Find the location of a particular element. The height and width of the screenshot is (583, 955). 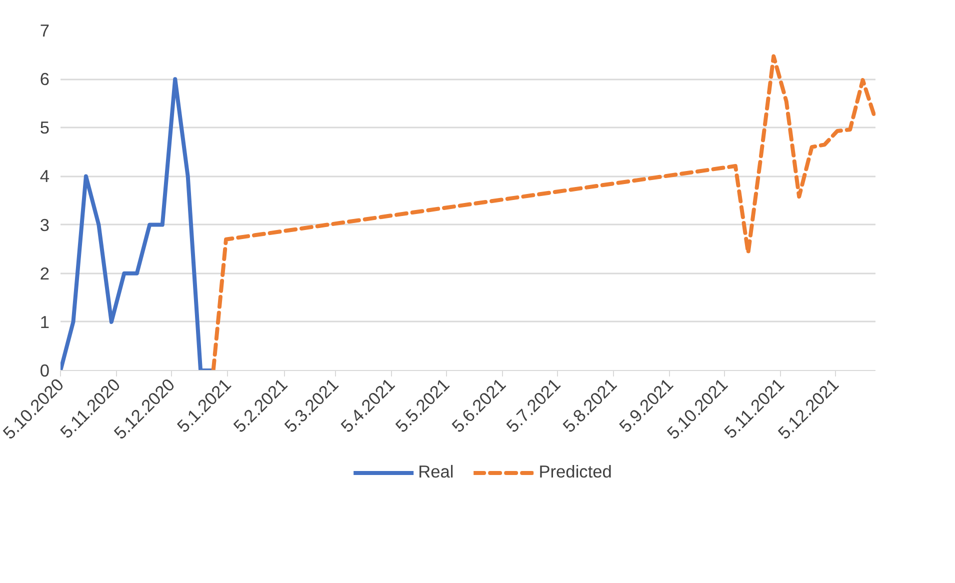

y-tick-label: 5 is located at coordinates (45, 128).